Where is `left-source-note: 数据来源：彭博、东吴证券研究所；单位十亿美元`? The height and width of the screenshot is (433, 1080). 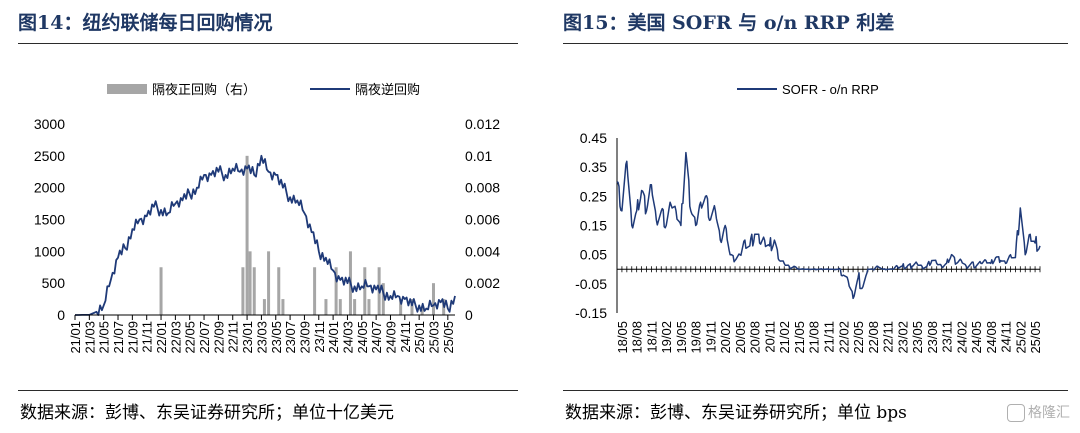 left-source-note: 数据来源：彭博、东吴证券研究所；单位十亿美元 is located at coordinates (207, 413).